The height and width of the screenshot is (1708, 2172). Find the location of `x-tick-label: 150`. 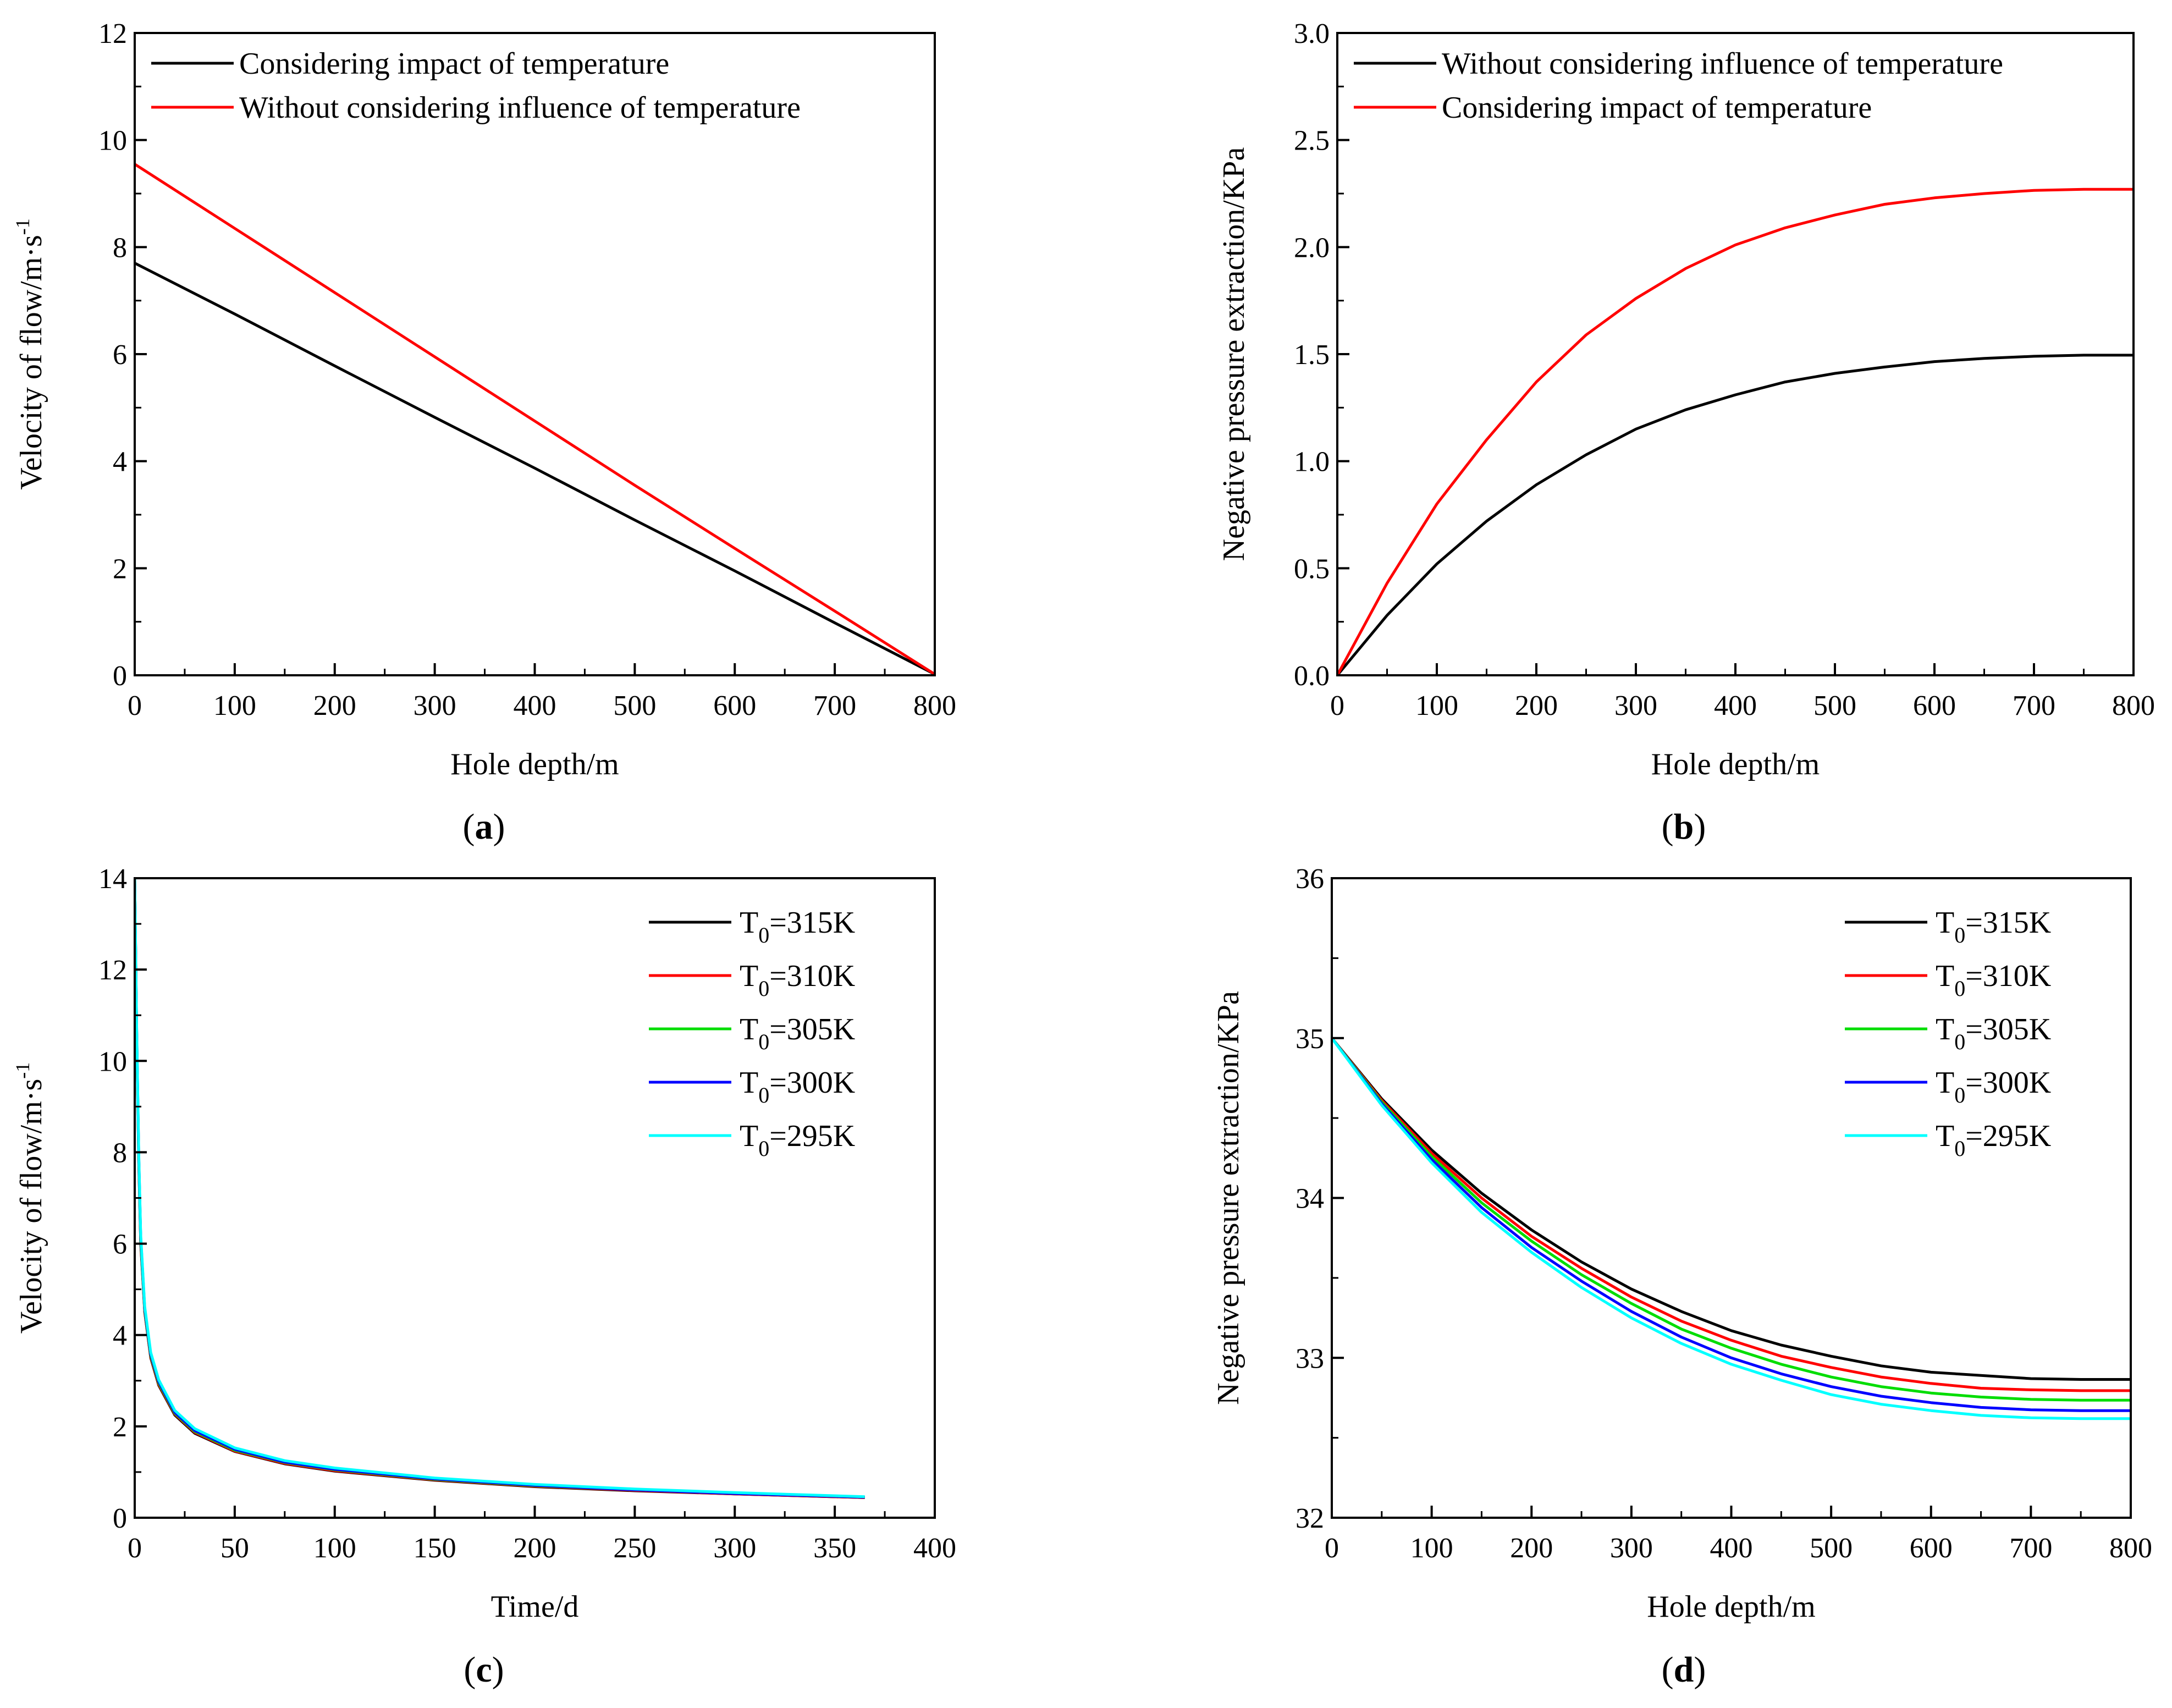

x-tick-label: 150 is located at coordinates (435, 1548).